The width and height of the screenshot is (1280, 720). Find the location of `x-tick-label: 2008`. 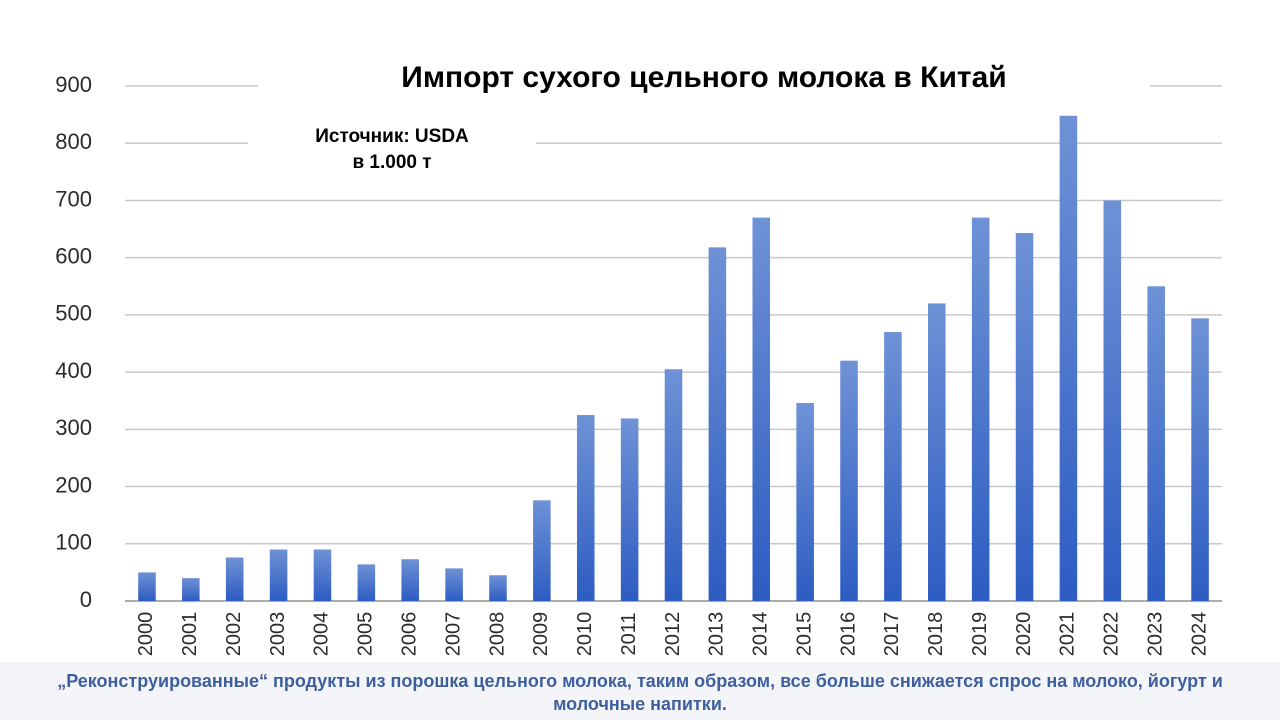

x-tick-label: 2008 is located at coordinates (497, 634).